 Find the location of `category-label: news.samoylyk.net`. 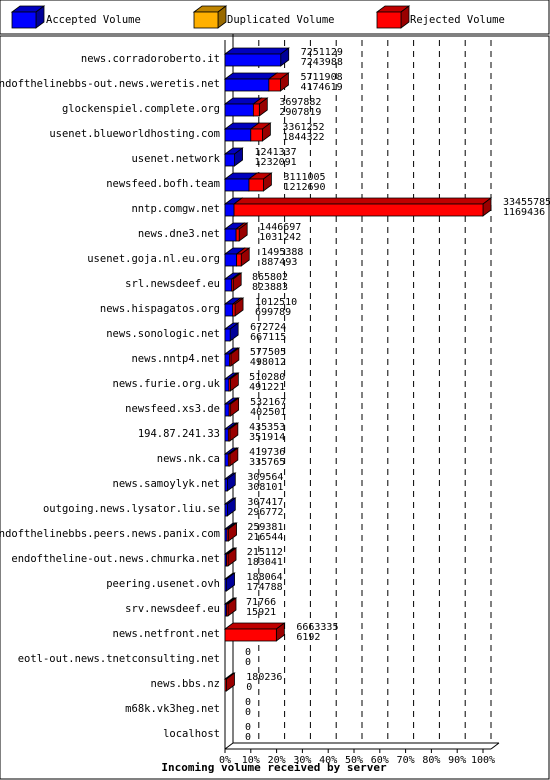

category-label: news.samoylyk.net is located at coordinates (166, 484).